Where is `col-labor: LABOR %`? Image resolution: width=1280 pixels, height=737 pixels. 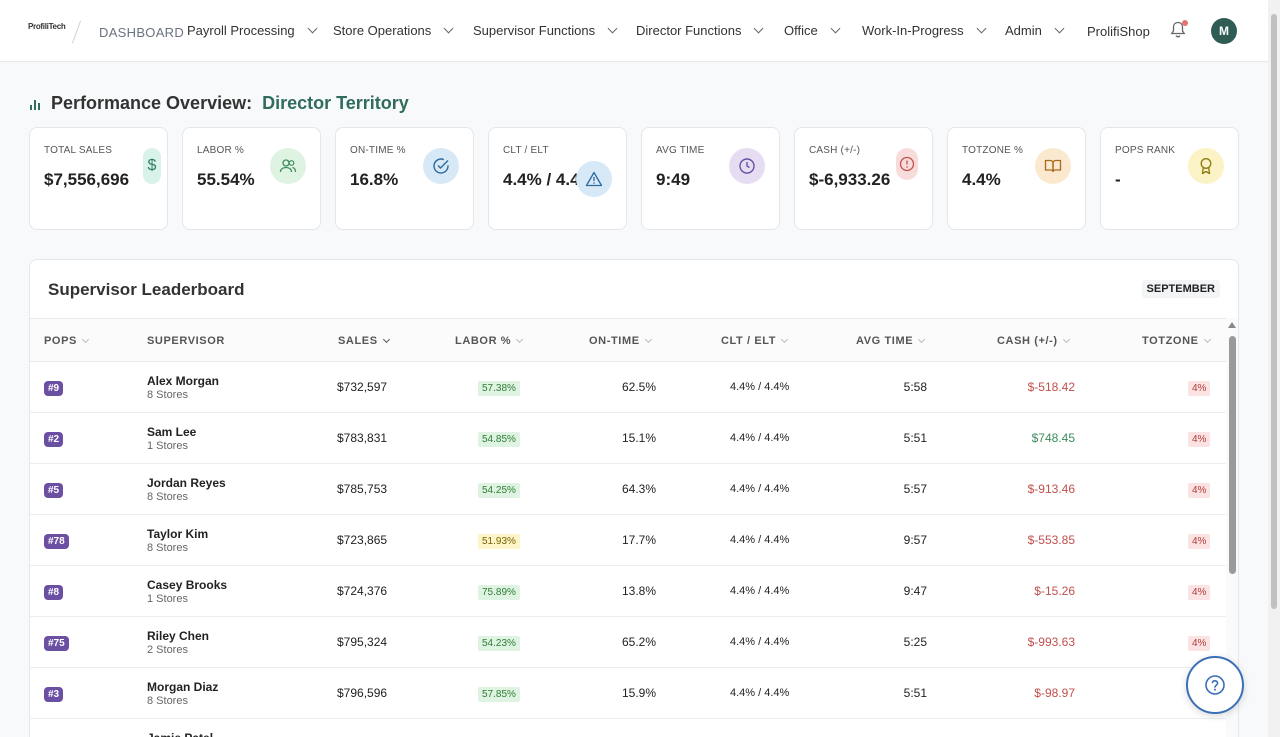 col-labor: LABOR % is located at coordinates (489, 341).